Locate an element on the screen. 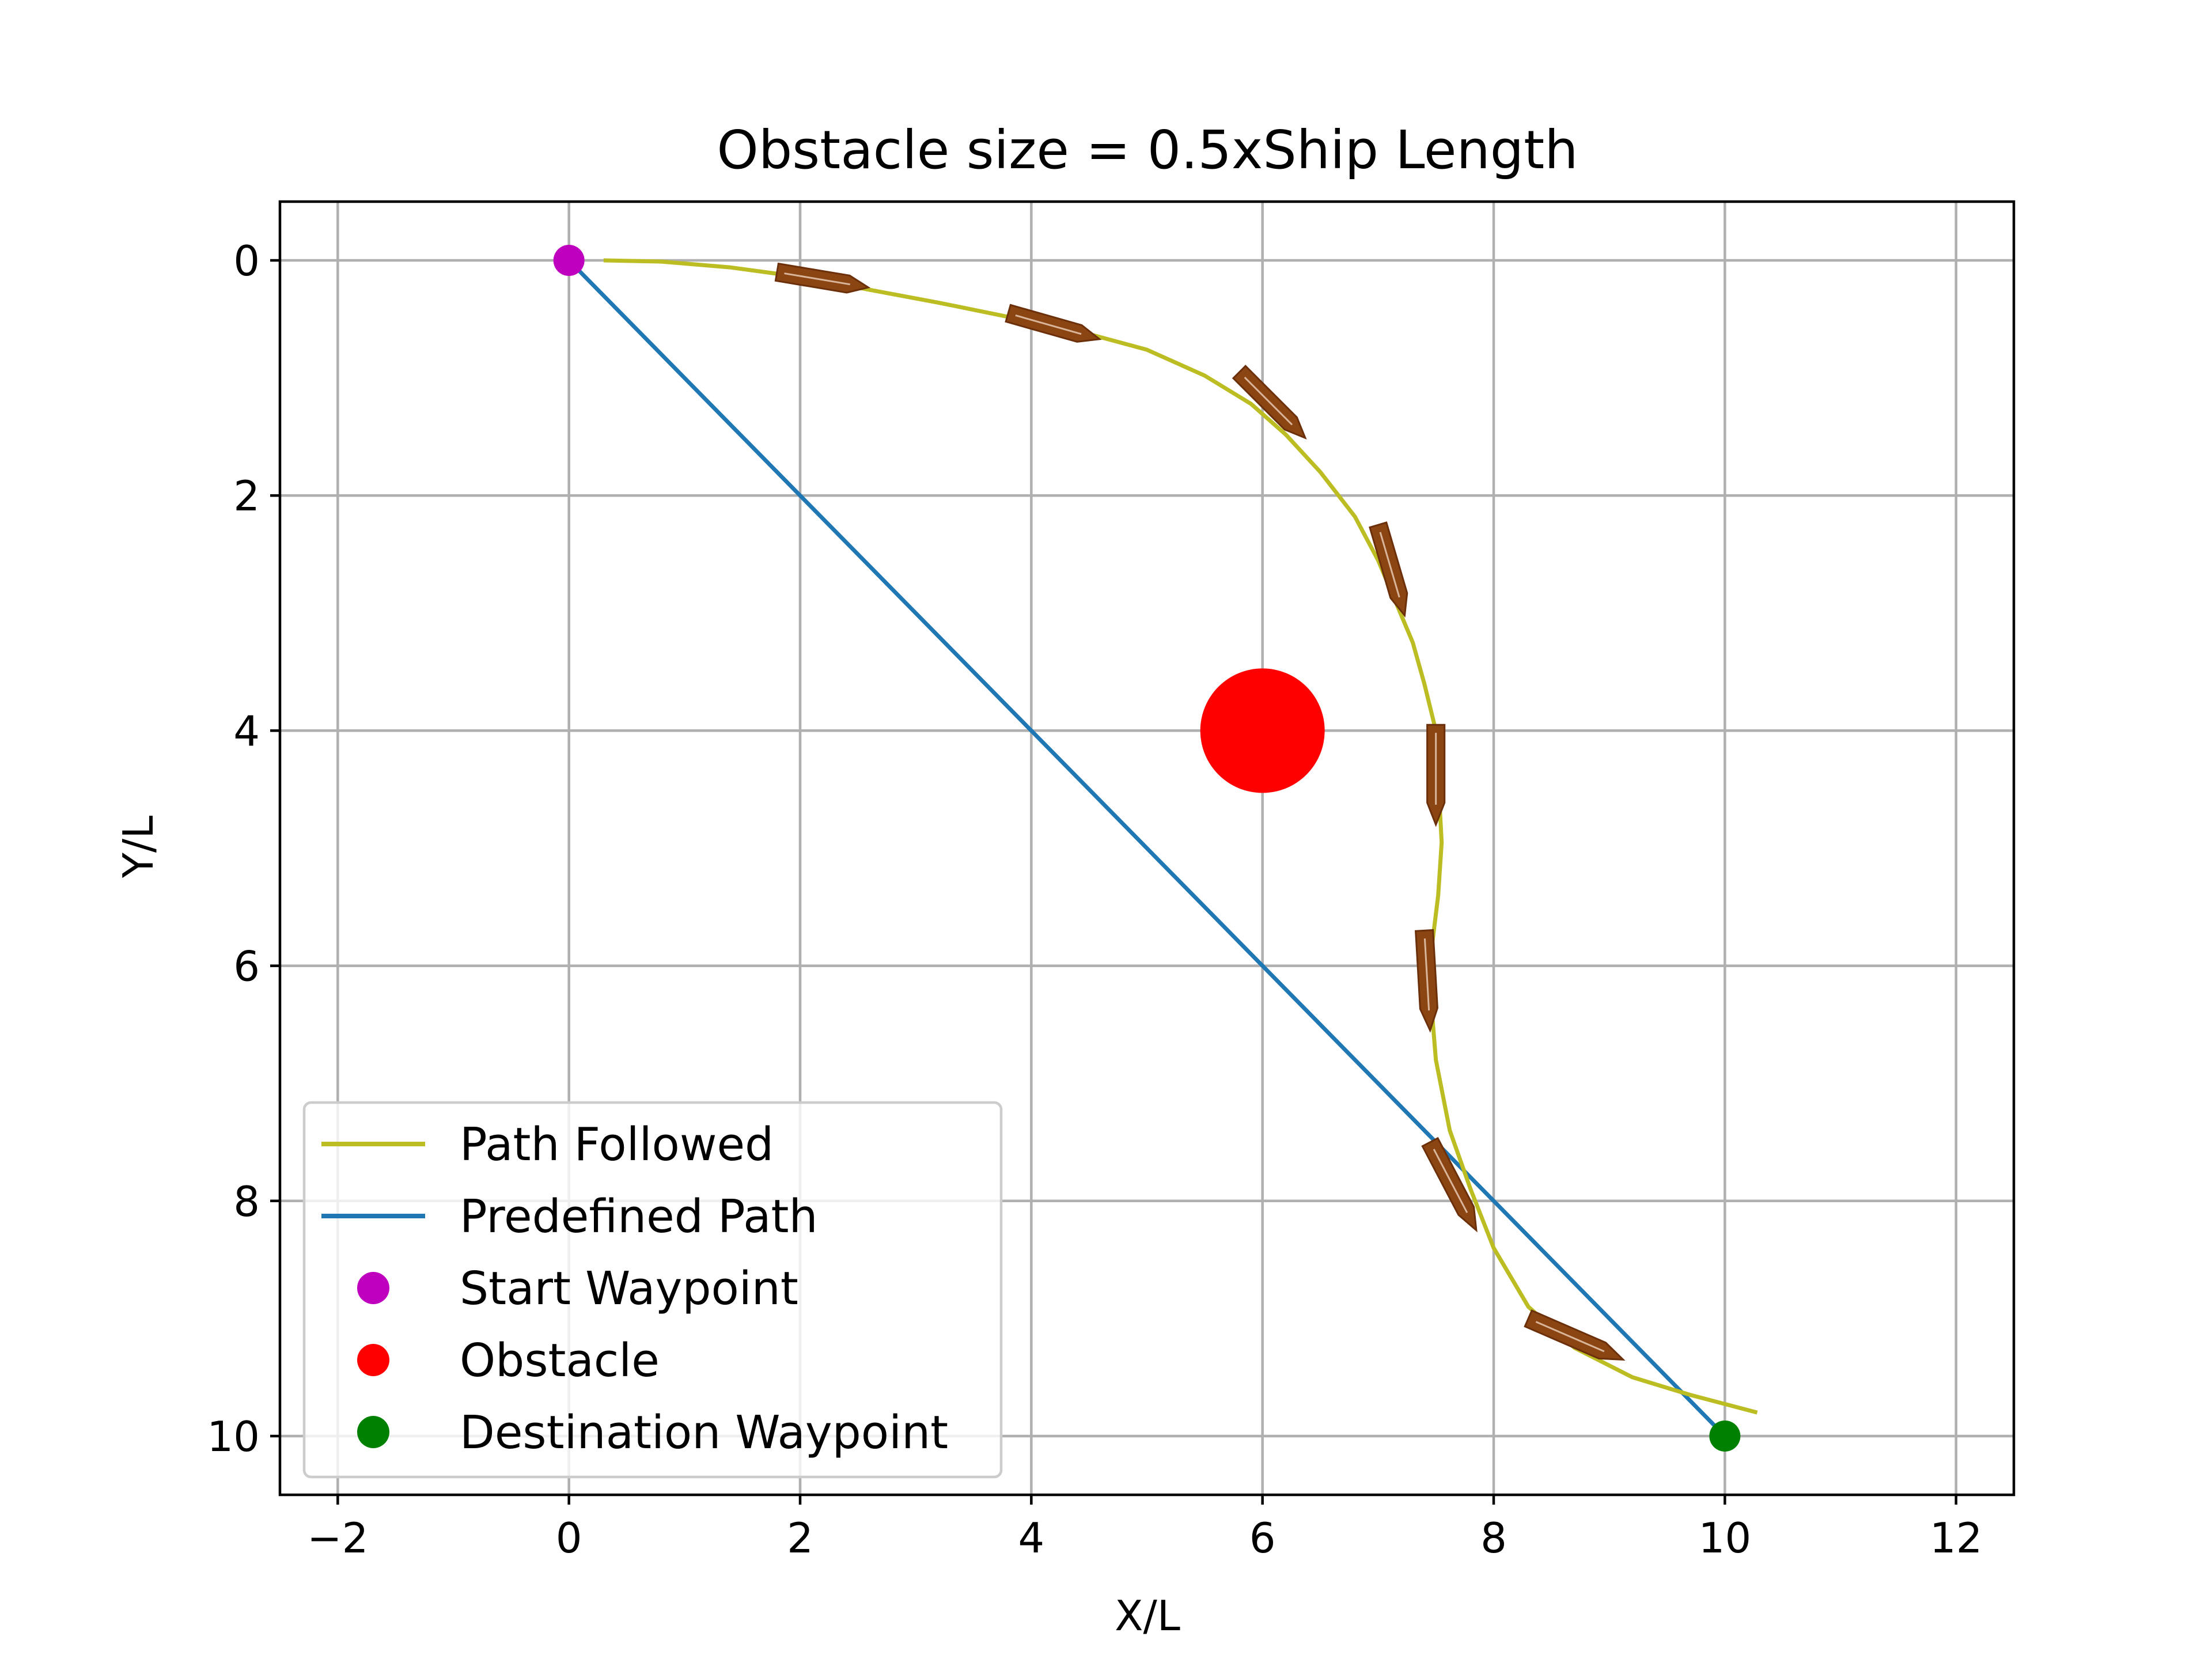 Image resolution: width=2212 pixels, height=1659 pixels. destination-waypoint-marker is located at coordinates (1725, 1436).